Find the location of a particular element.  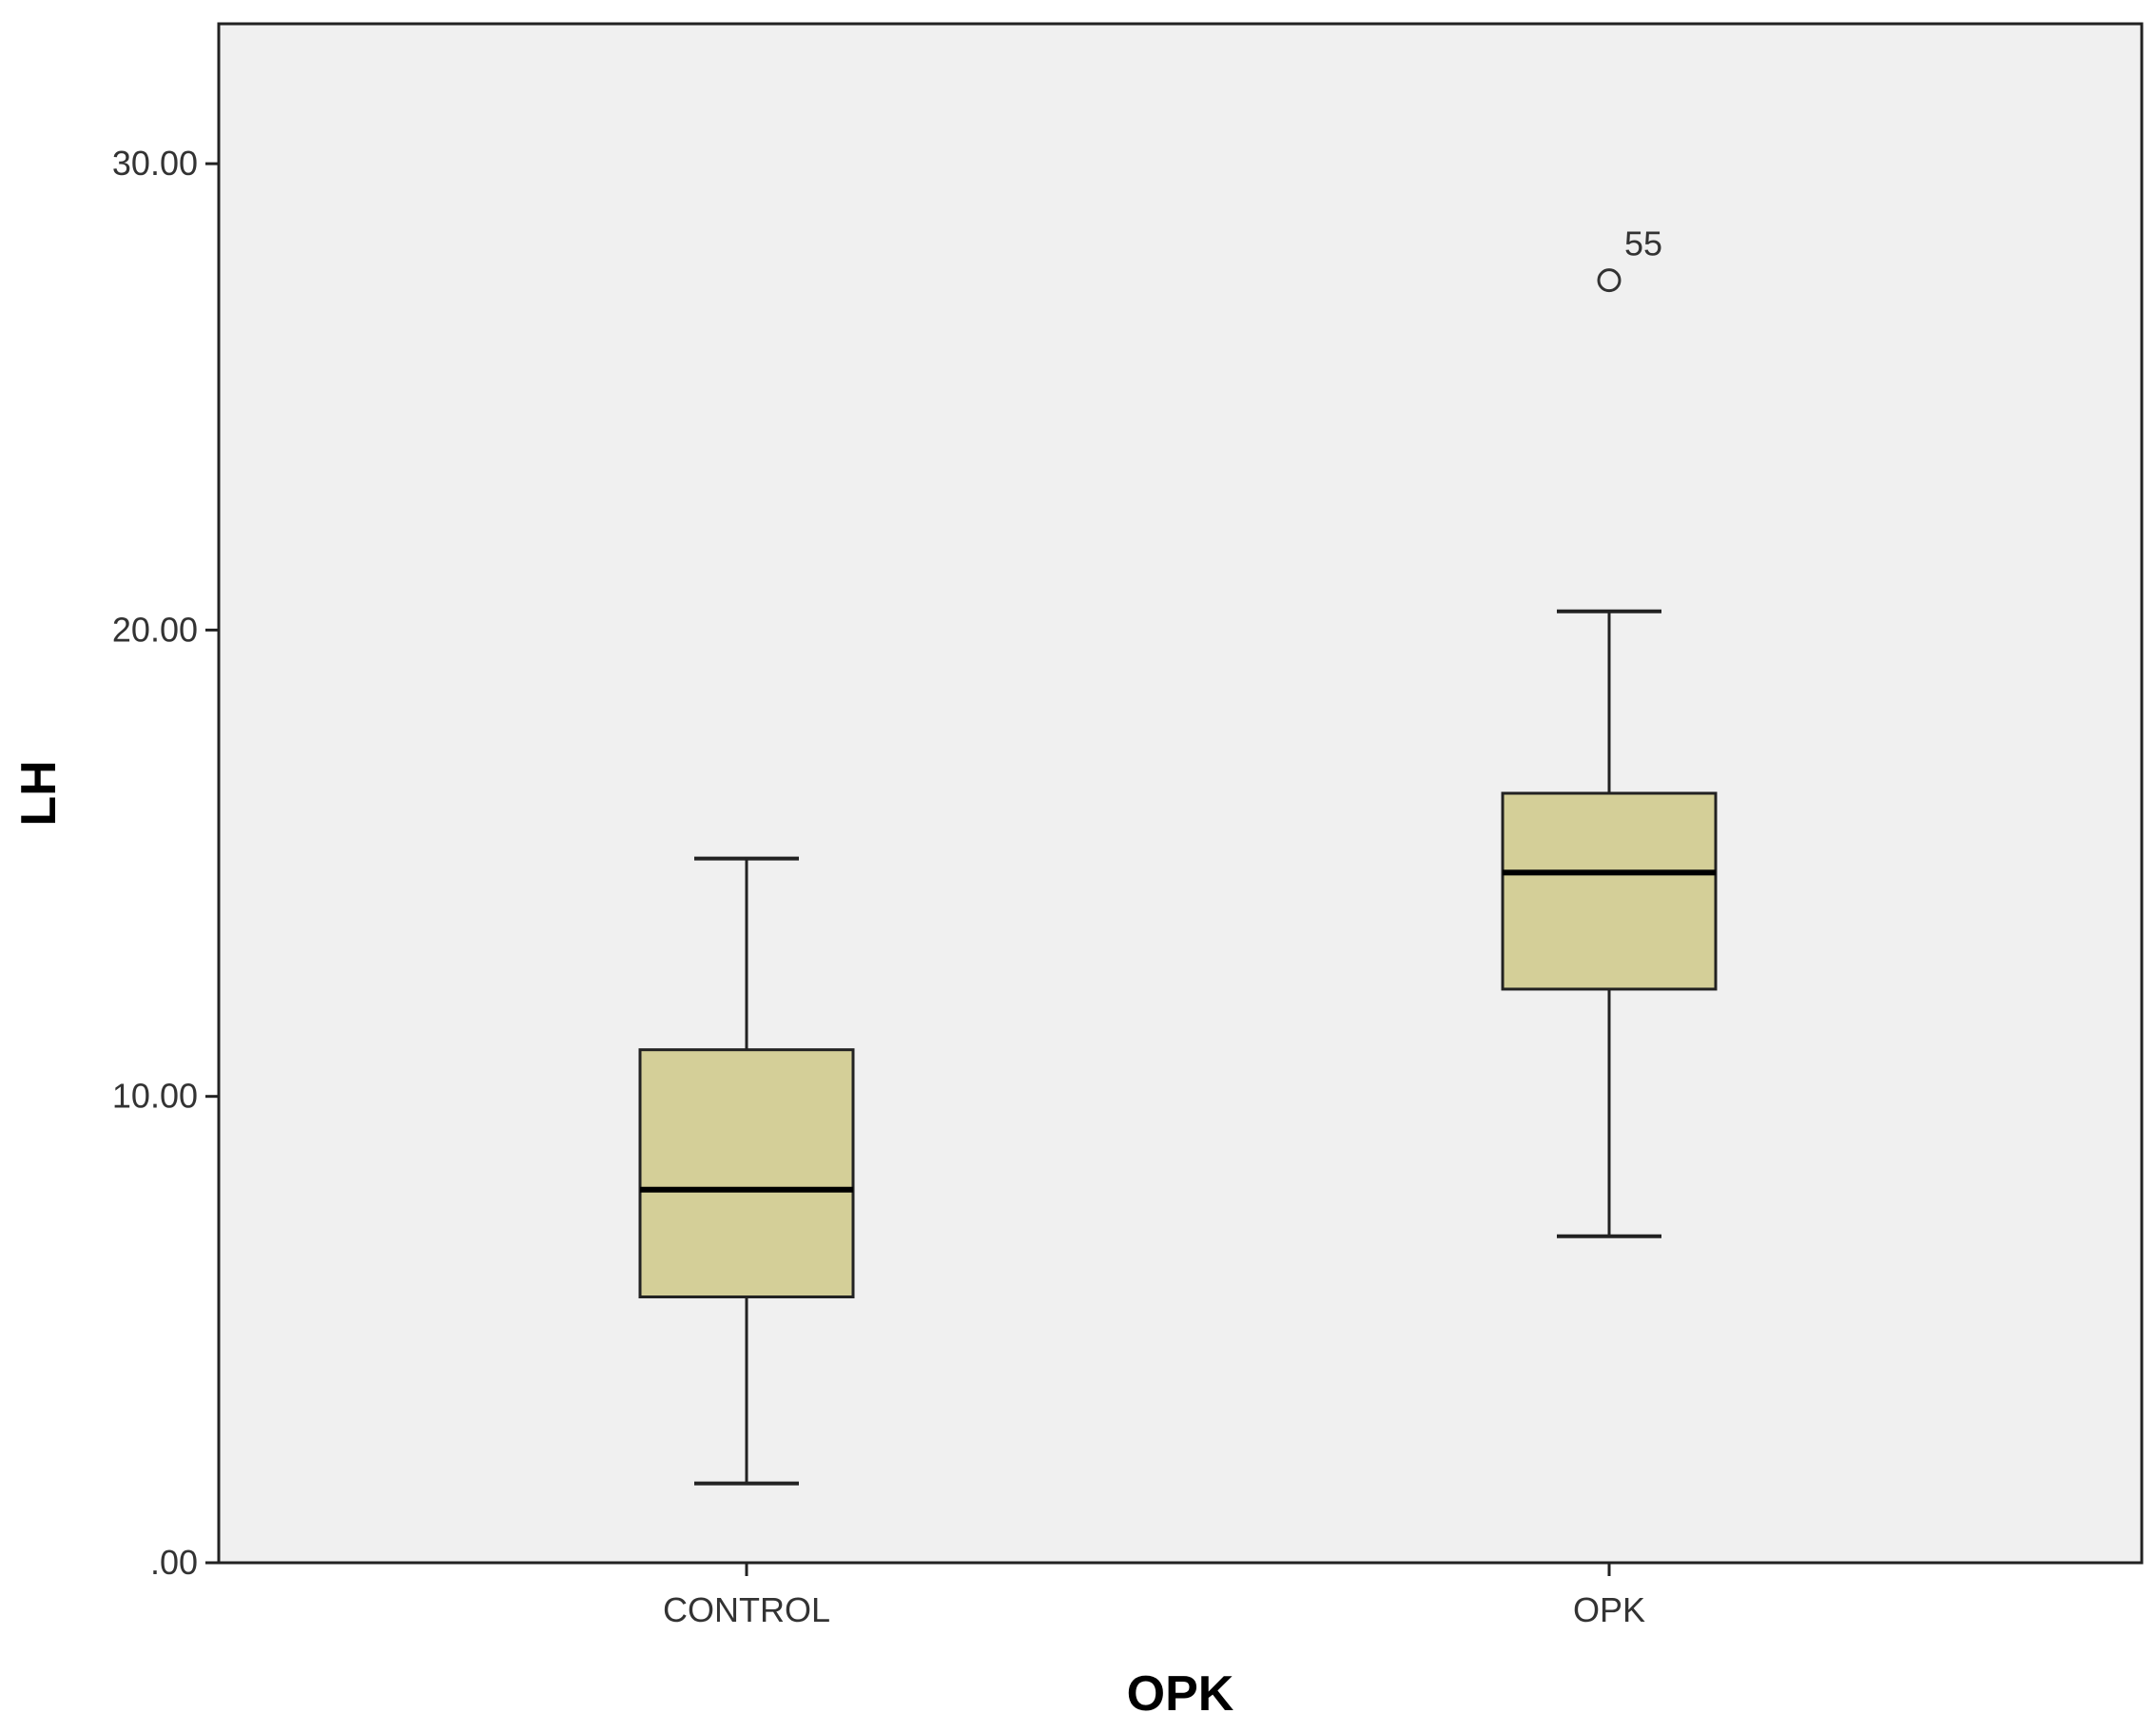

y-tick-label: 30.00 is located at coordinates (155, 163).